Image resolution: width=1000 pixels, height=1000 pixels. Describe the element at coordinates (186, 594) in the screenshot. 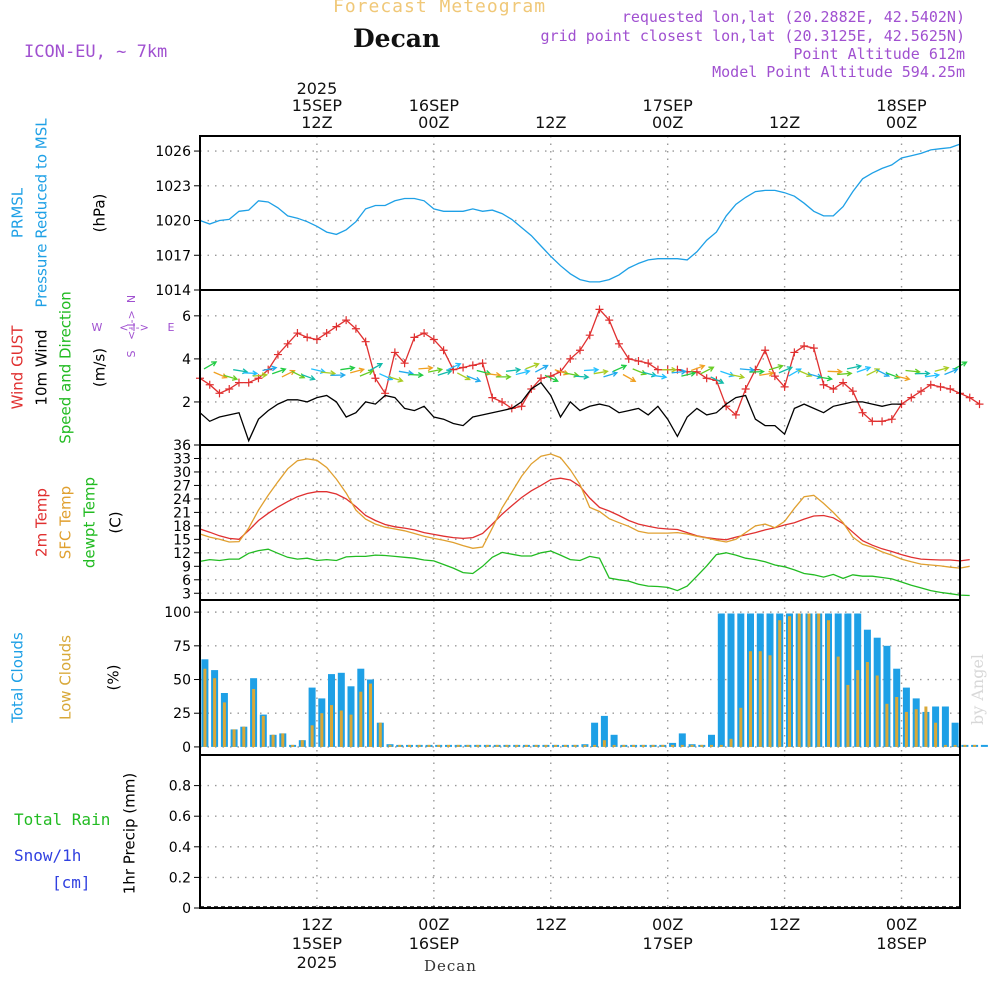

I see `y-tick-label: 3` at that location.